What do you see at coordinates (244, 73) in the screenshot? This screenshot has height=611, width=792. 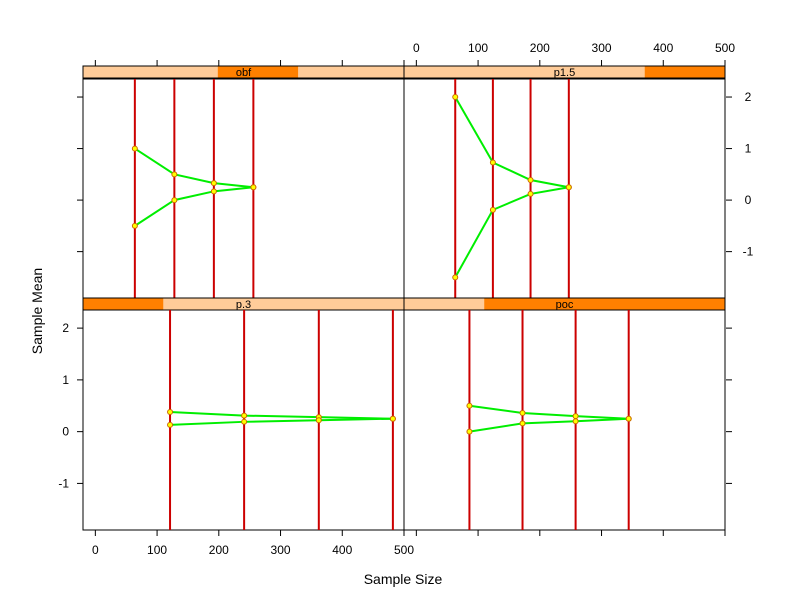 I see `strip-label: obf` at bounding box center [244, 73].